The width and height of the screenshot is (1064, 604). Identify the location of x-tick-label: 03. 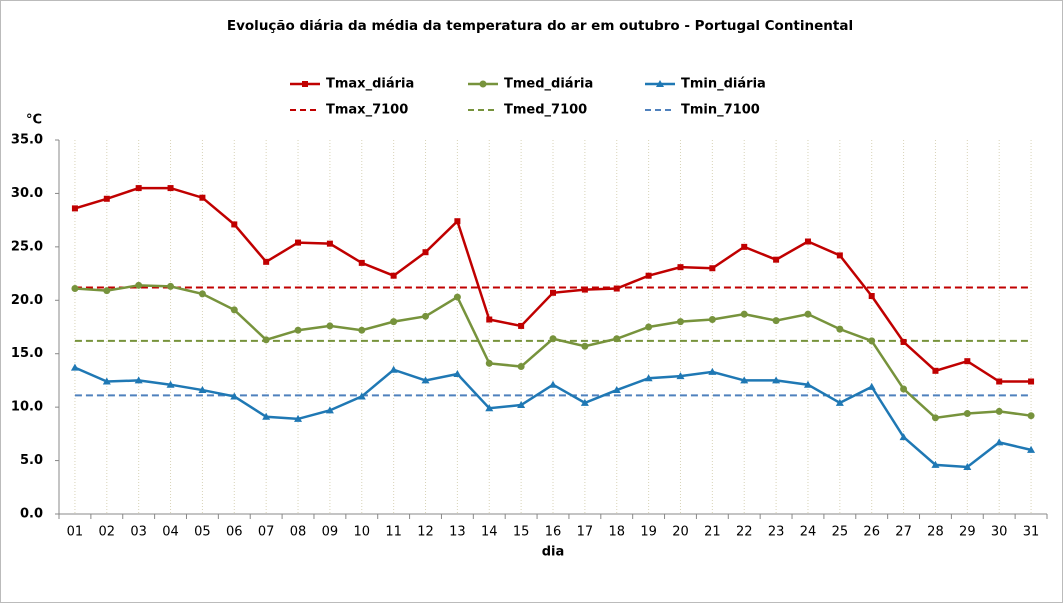
(138, 532).